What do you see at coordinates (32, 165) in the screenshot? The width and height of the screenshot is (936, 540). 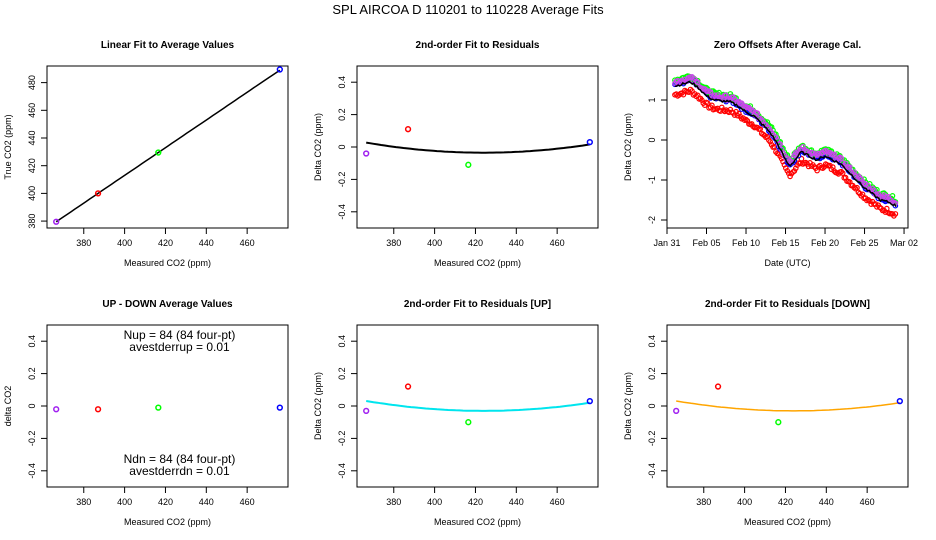 I see `y-tick-label: 420` at bounding box center [32, 165].